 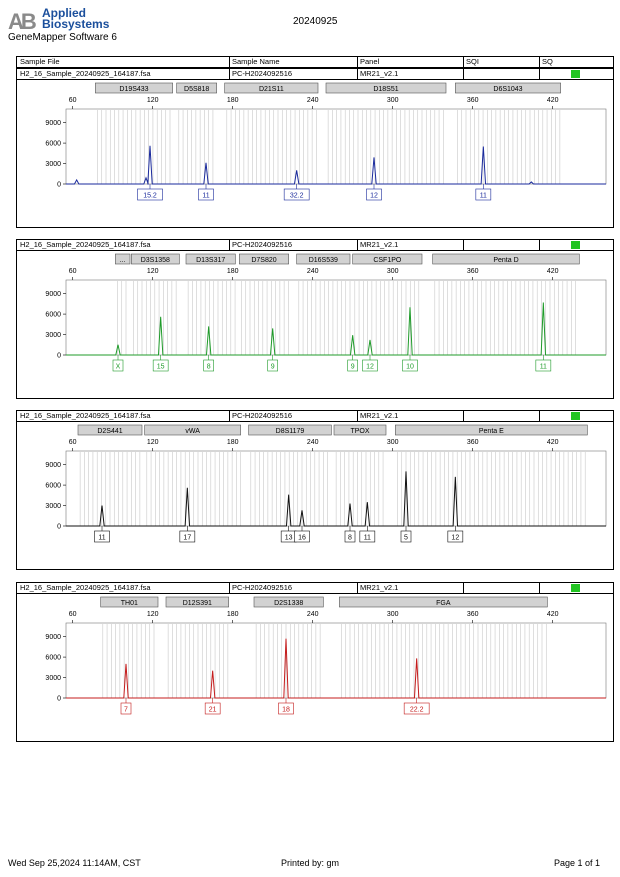 I want to click on marker-5: CSF1PO, so click(x=387, y=259).